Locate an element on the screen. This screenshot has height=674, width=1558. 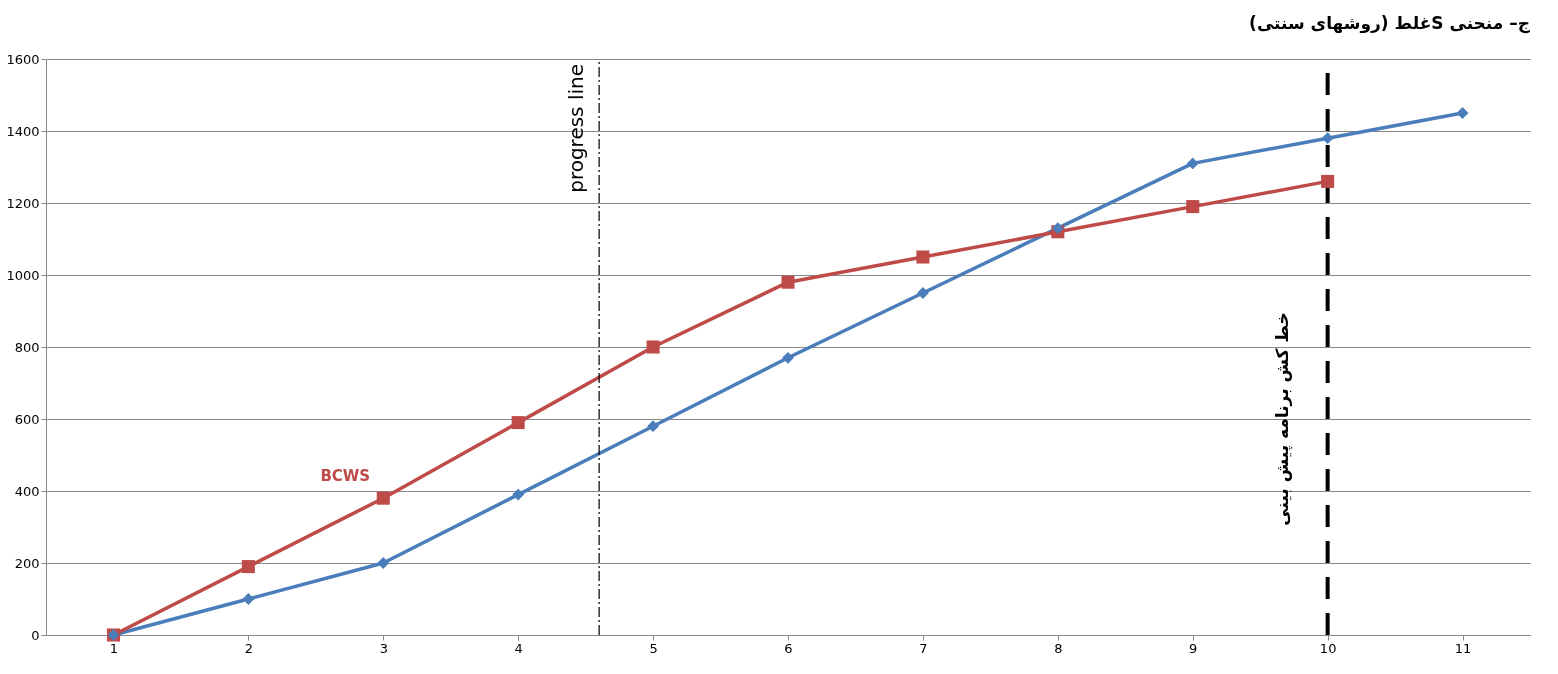
x-tick-label: 8 is located at coordinates (1058, 648).